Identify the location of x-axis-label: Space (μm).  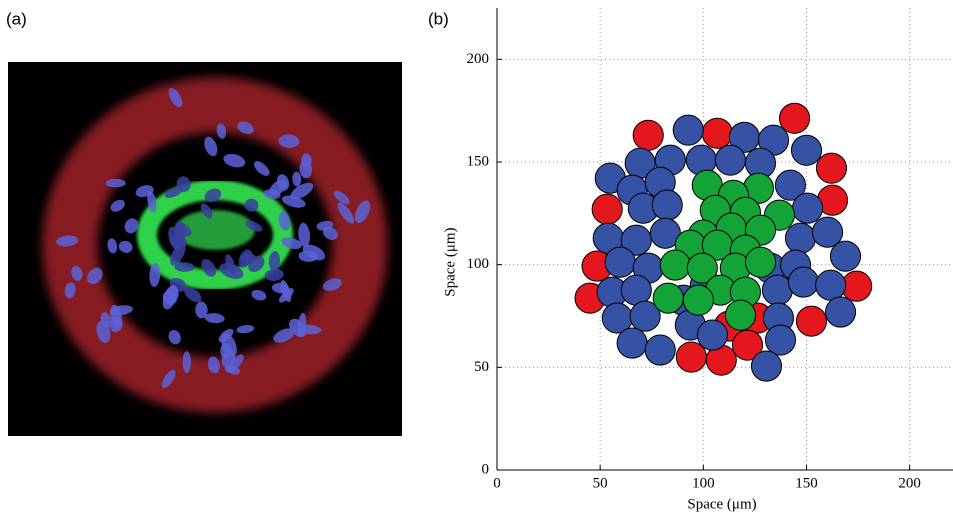
(721, 504).